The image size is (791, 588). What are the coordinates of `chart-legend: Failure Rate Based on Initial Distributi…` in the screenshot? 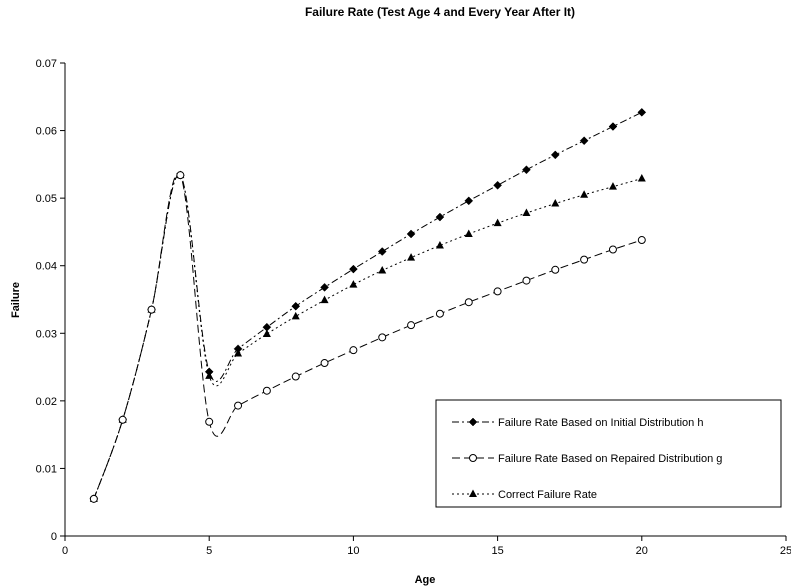 It's located at (608, 453).